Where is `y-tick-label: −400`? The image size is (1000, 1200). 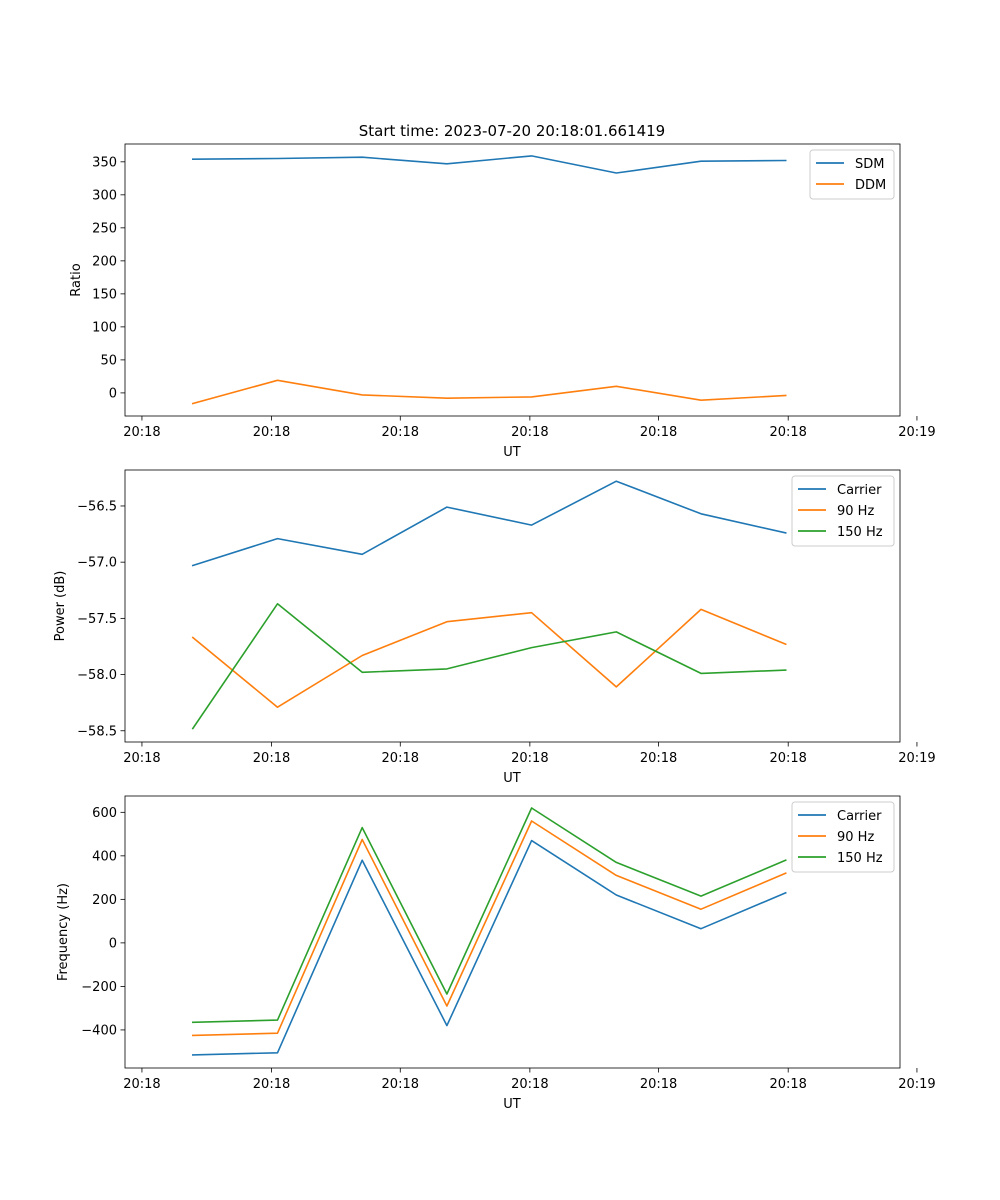
y-tick-label: −400 is located at coordinates (99, 1030).